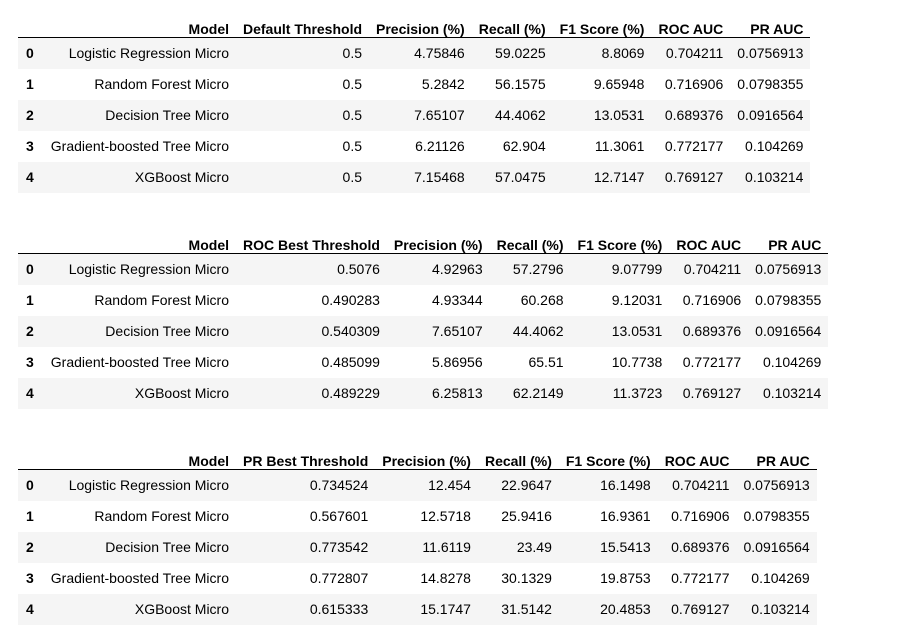 Image resolution: width=900 pixels, height=641 pixels. I want to click on cell-precision: 12.5718, so click(445, 516).